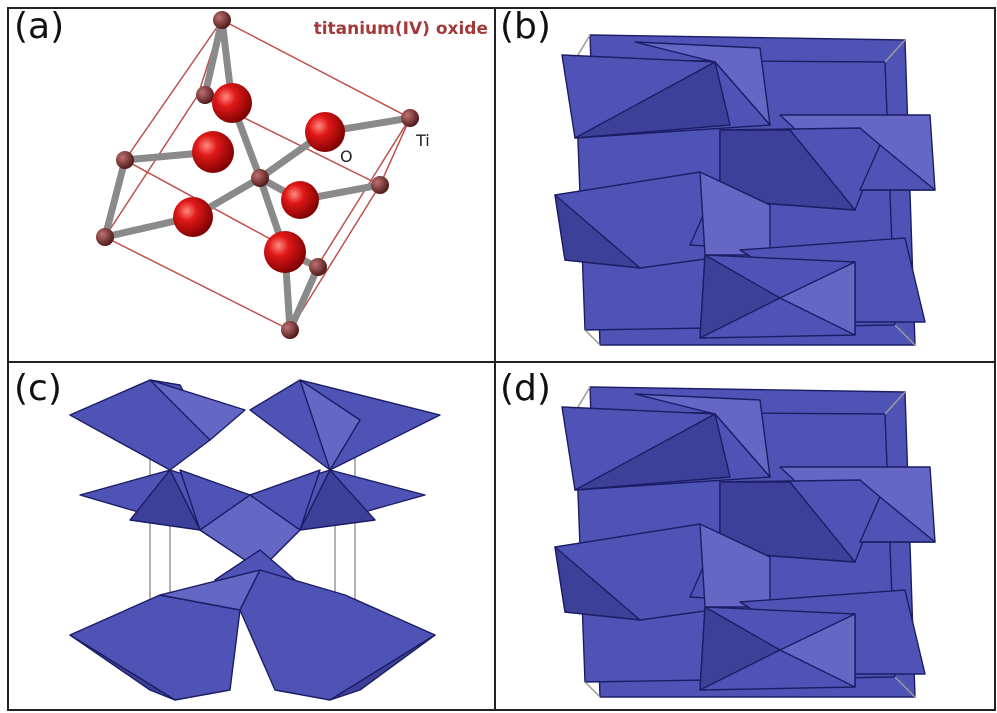 This screenshot has height=713, width=997. What do you see at coordinates (525, 388) in the screenshot?
I see `panel-label: (d)` at bounding box center [525, 388].